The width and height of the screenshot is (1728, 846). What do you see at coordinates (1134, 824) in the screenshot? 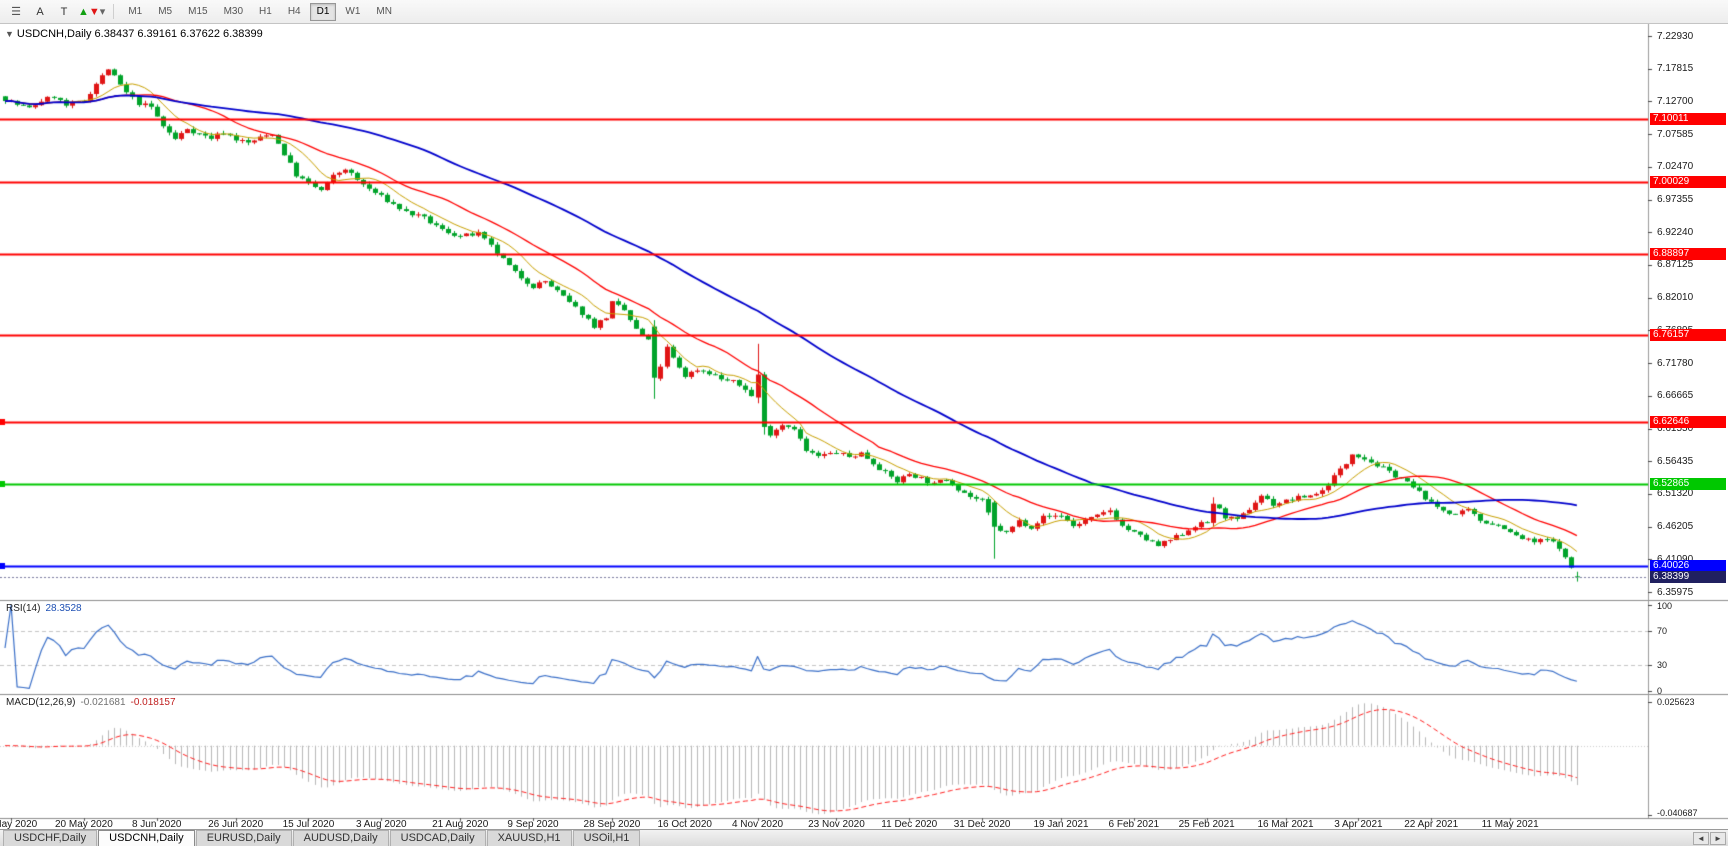
I see `time-axis-label: 6 Feb 2021` at bounding box center [1134, 824].